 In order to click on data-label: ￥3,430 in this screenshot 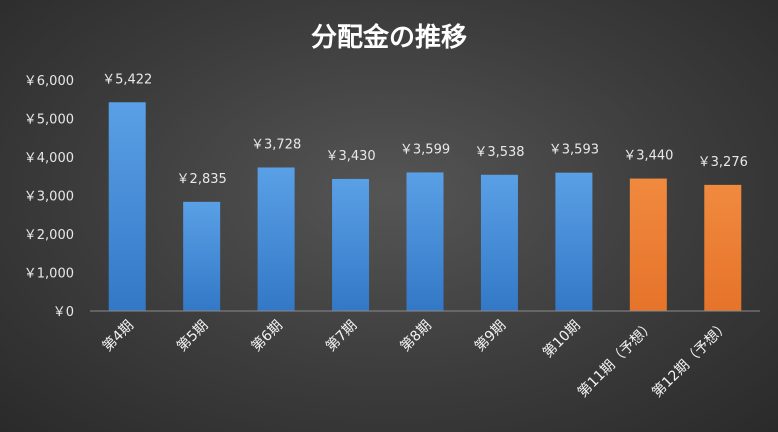, I will do `click(350, 156)`.